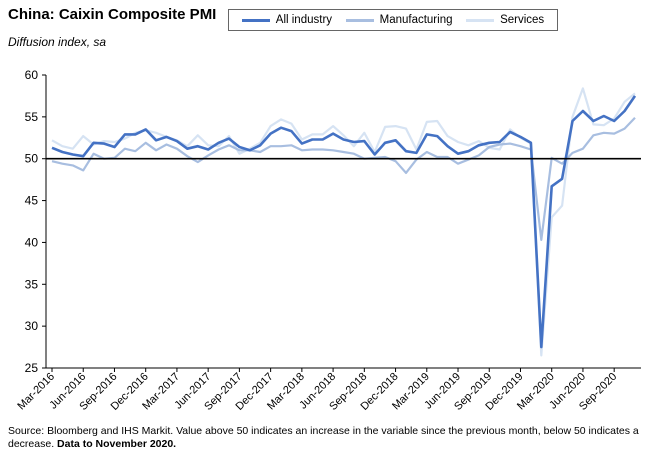 This screenshot has width=650, height=455. I want to click on legend-swatch-all-industry, so click(255, 20).